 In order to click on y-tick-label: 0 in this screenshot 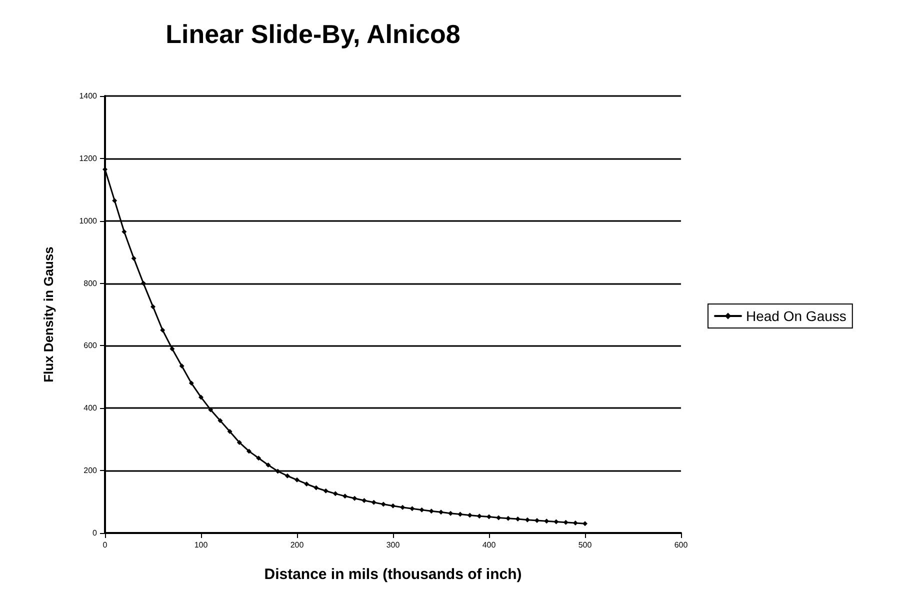, I will do `click(95, 533)`.